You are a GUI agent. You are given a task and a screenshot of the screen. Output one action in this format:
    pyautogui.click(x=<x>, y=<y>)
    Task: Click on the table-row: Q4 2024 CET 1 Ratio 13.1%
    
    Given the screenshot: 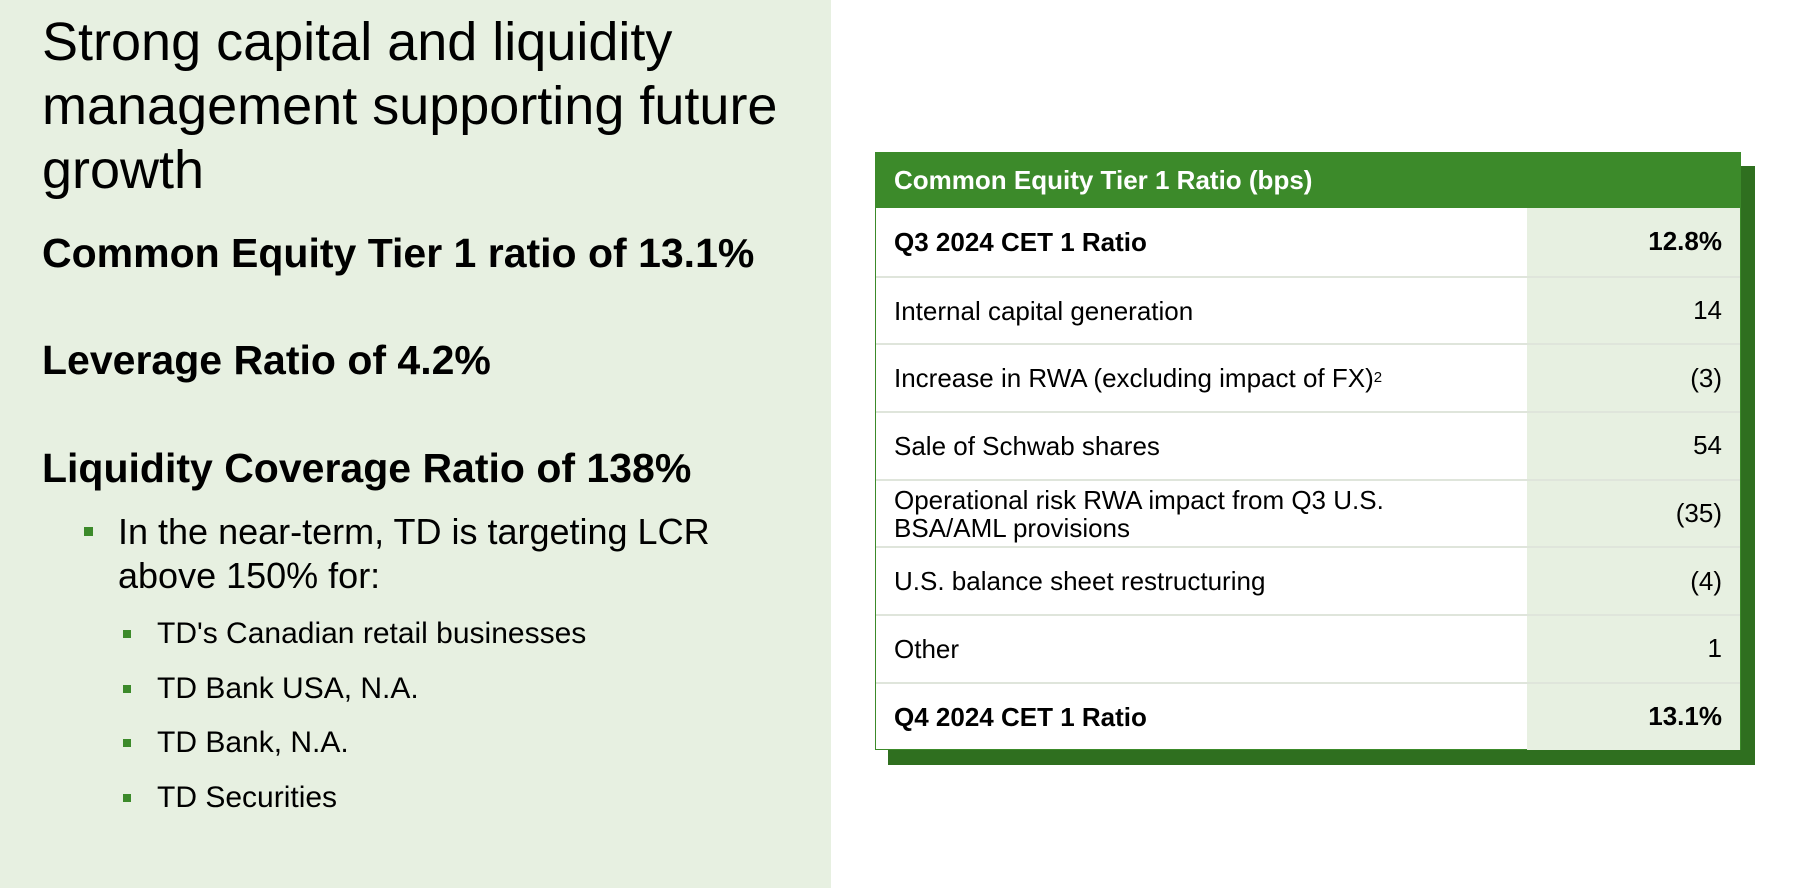 What is the action you would take?
    pyautogui.click(x=1308, y=715)
    